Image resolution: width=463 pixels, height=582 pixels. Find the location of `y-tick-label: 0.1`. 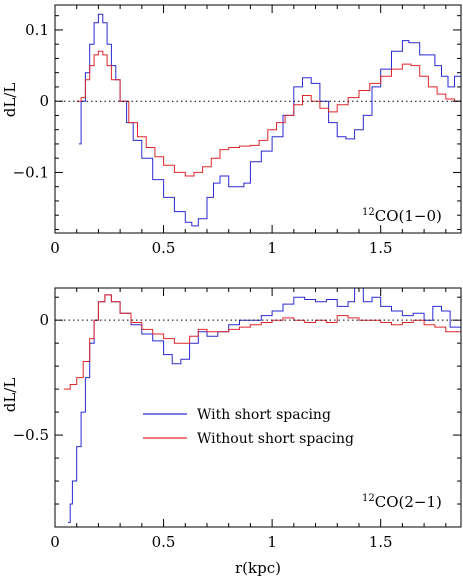

y-tick-label: 0.1 is located at coordinates (37, 30).